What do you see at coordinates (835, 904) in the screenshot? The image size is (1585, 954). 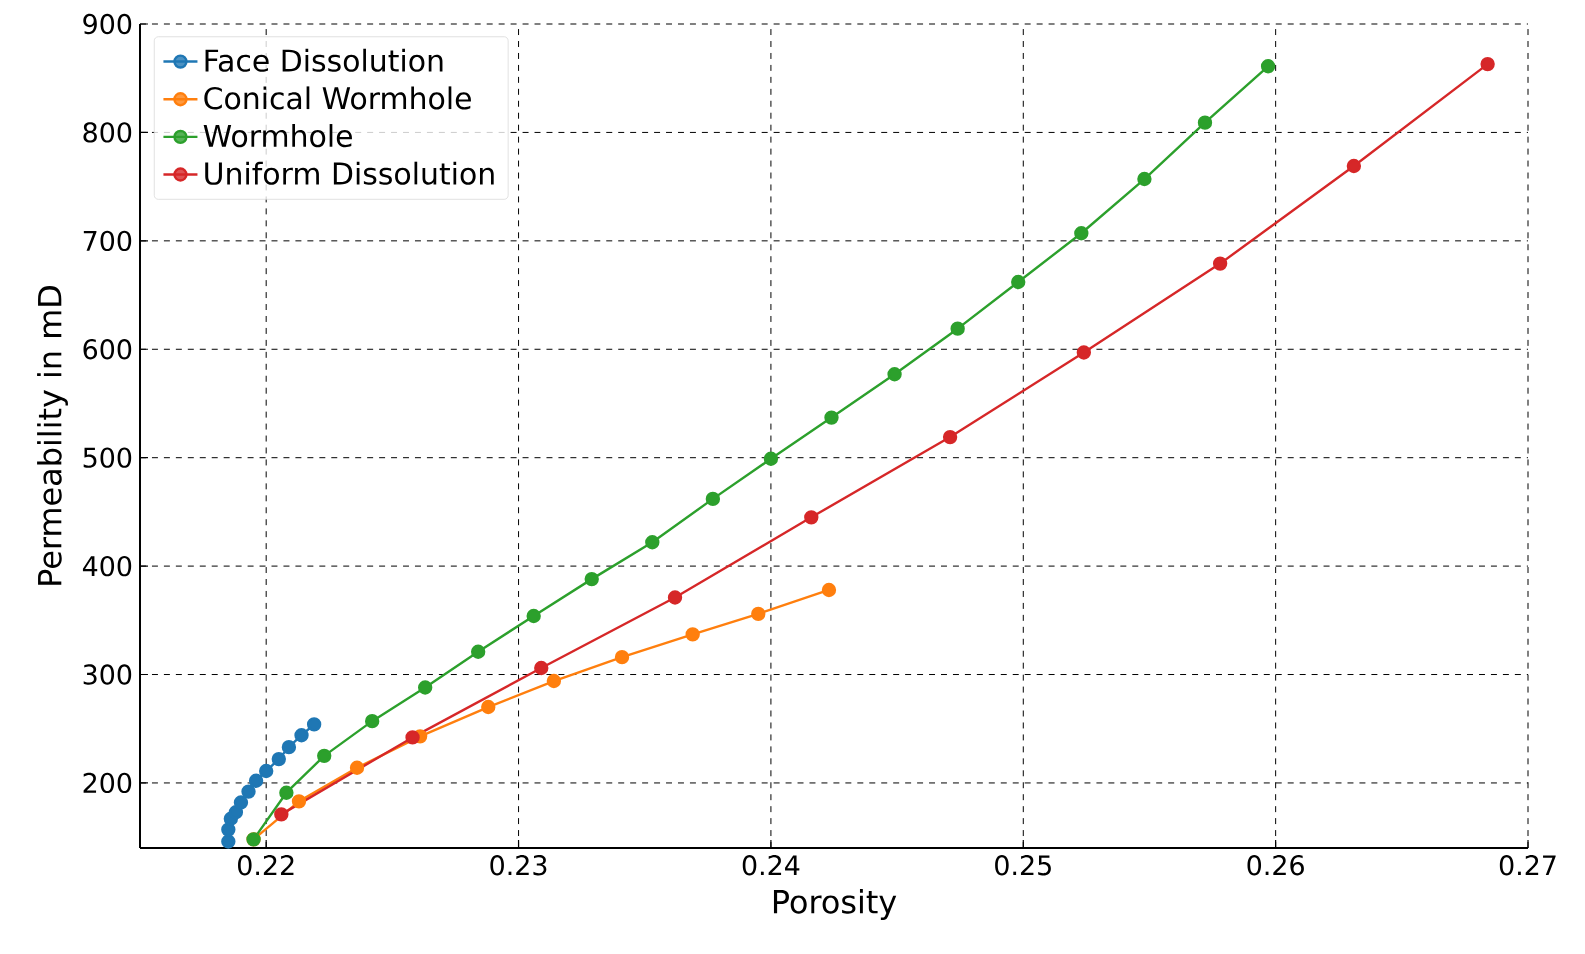 I see `x-axis-title: Porosity` at bounding box center [835, 904].